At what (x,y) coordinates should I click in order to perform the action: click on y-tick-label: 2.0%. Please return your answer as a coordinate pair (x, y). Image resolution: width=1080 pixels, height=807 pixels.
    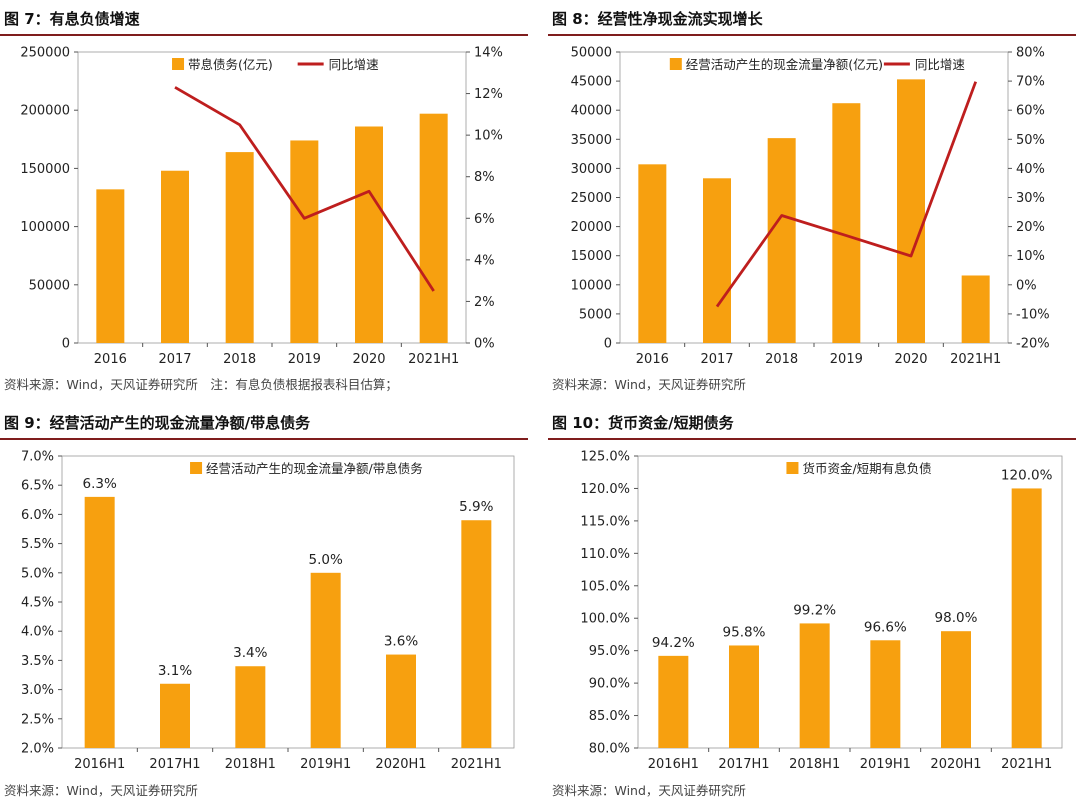
    Looking at the image, I should click on (37, 749).